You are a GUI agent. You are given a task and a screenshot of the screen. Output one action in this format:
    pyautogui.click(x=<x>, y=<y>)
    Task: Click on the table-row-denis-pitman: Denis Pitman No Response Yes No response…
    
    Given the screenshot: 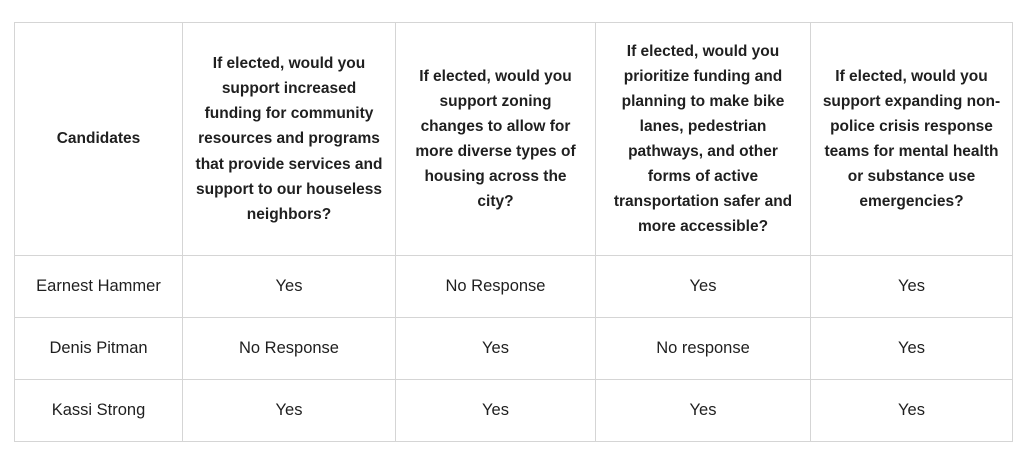 What is the action you would take?
    pyautogui.click(x=513, y=348)
    